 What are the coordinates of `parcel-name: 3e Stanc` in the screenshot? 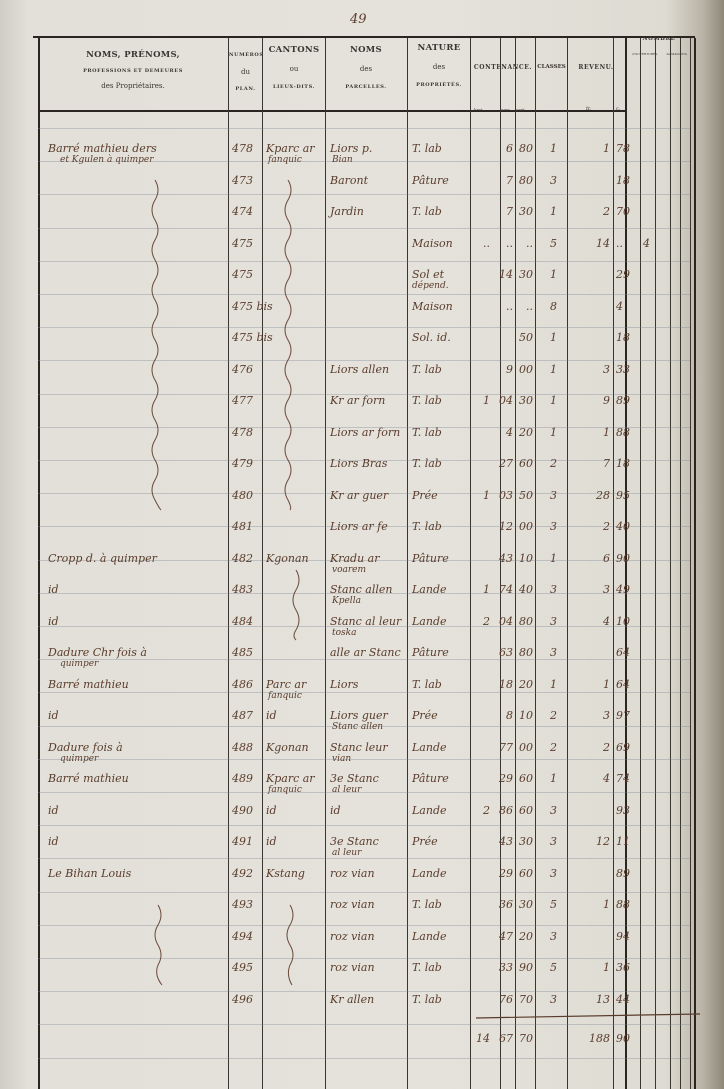 It's located at (354, 778).